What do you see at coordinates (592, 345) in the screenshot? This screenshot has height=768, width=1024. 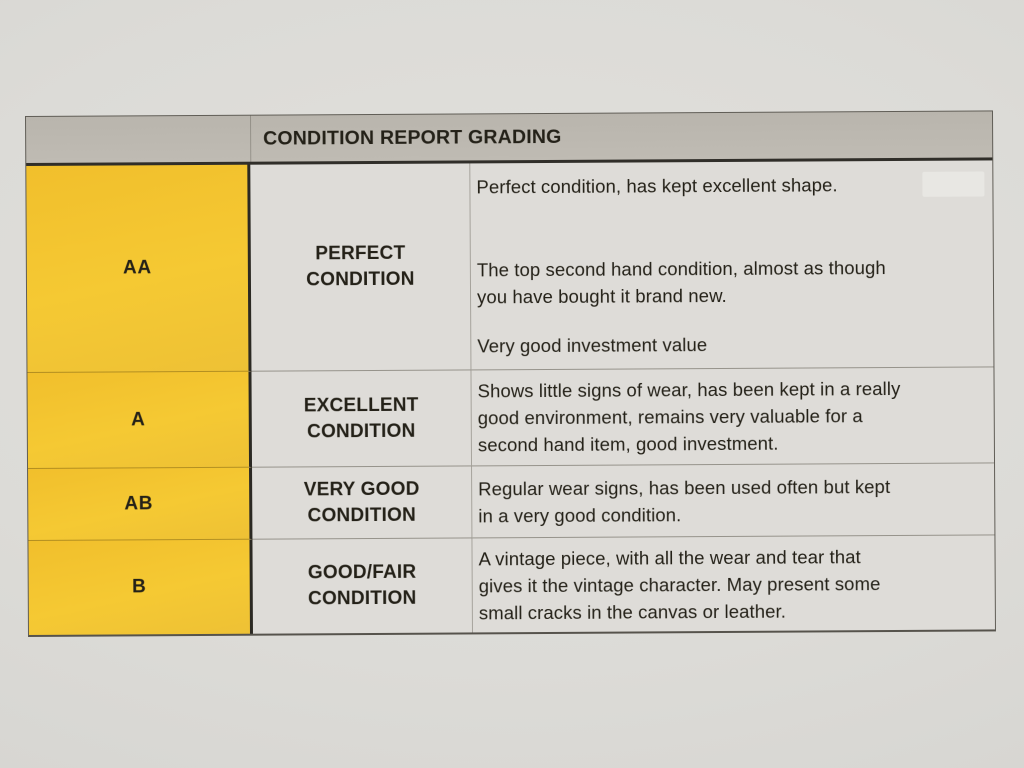 I see `description-paragraph: Very good investment value` at bounding box center [592, 345].